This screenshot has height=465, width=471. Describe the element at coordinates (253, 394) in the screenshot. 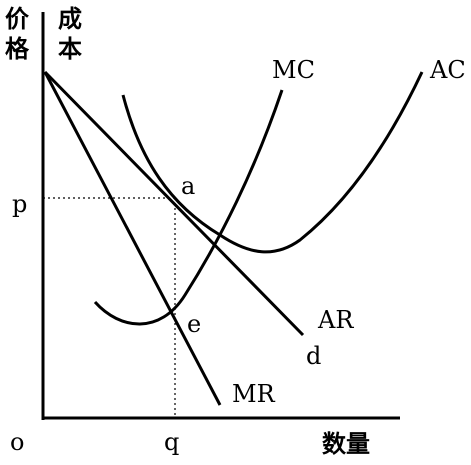

I see `mr-label: MR` at that location.